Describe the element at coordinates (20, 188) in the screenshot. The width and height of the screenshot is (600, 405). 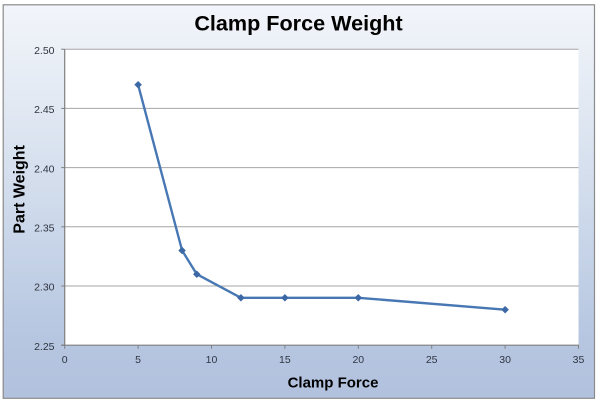
I see `svg-text: Part Weight` at that location.